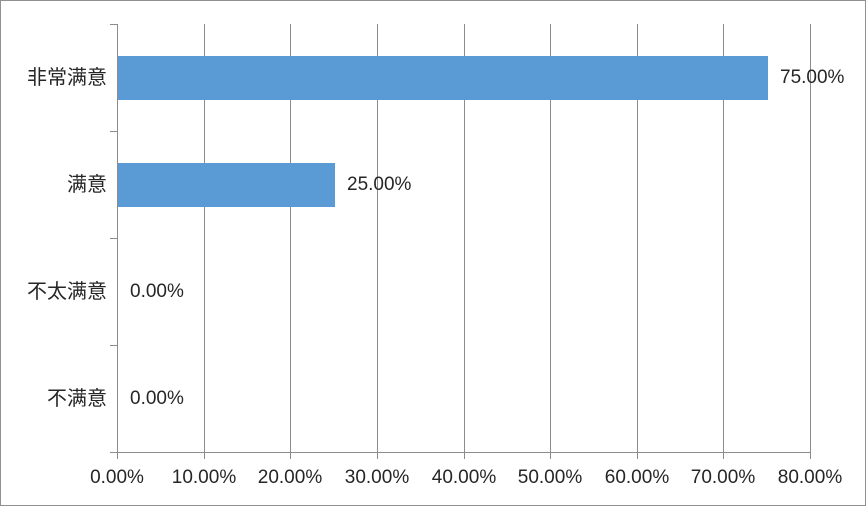 This screenshot has height=506, width=866. I want to click on x-axis-tick-label: 0.00%, so click(117, 477).